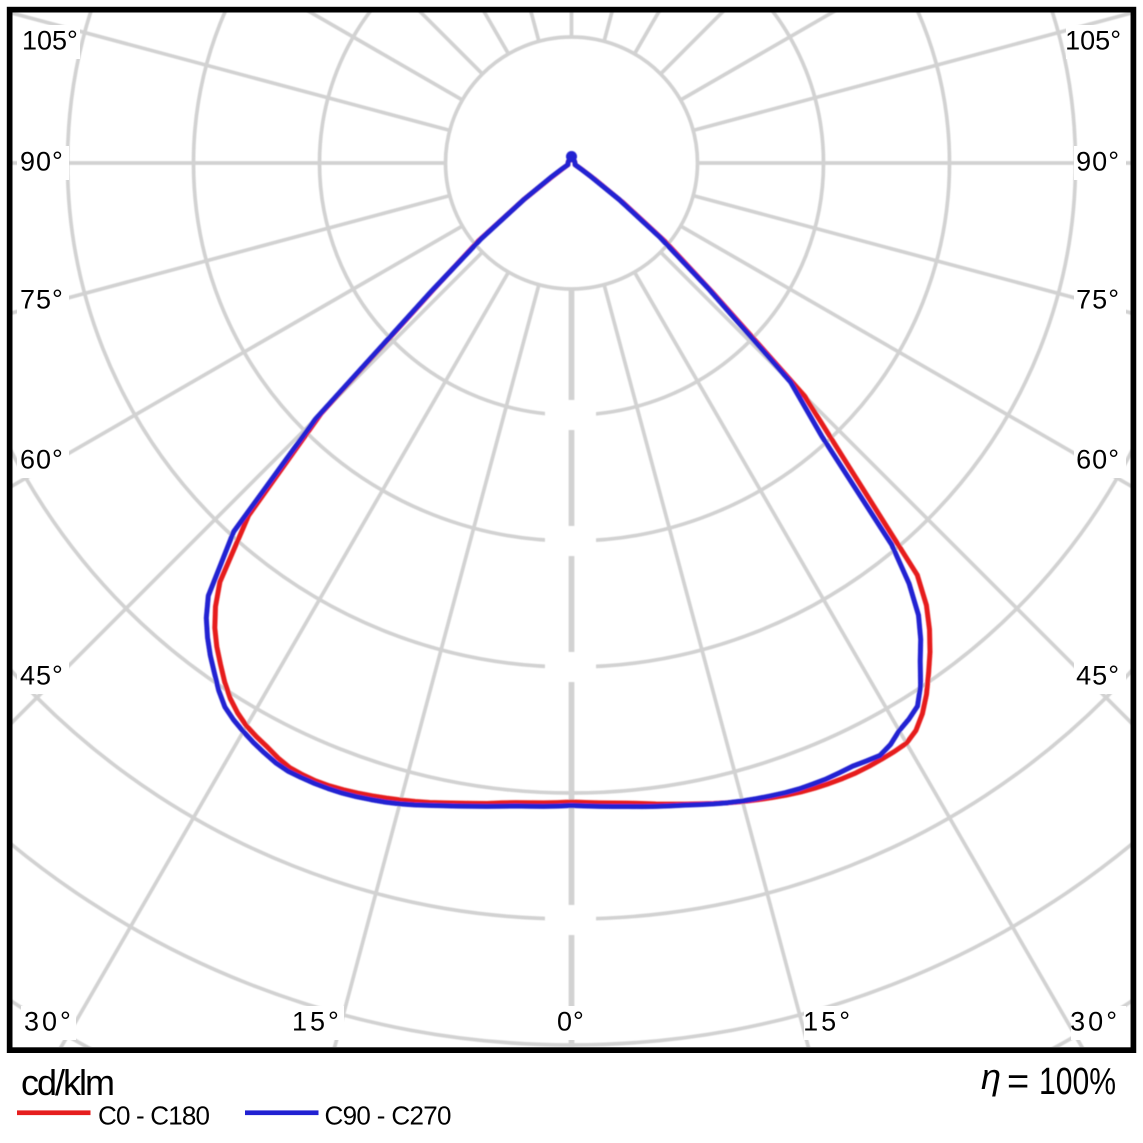 The image size is (1143, 1143). What do you see at coordinates (571, 1022) in the screenshot?
I see `svg-text: 0°` at bounding box center [571, 1022].